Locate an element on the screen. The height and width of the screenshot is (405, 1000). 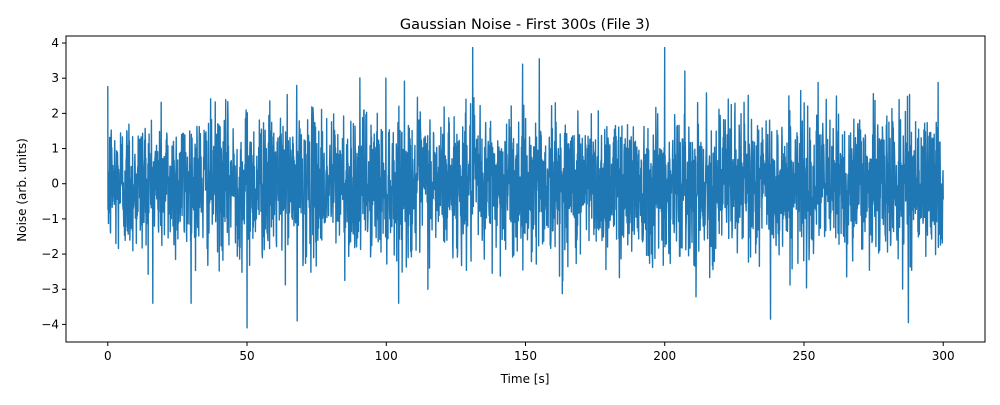
x-tick-label: 300 is located at coordinates (943, 356).